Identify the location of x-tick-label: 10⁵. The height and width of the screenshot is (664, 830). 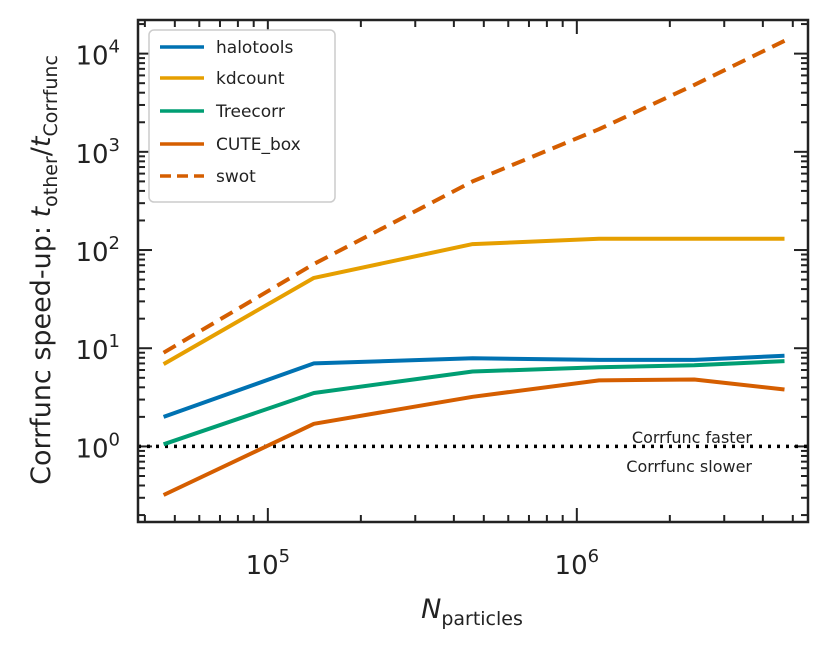
(268, 563).